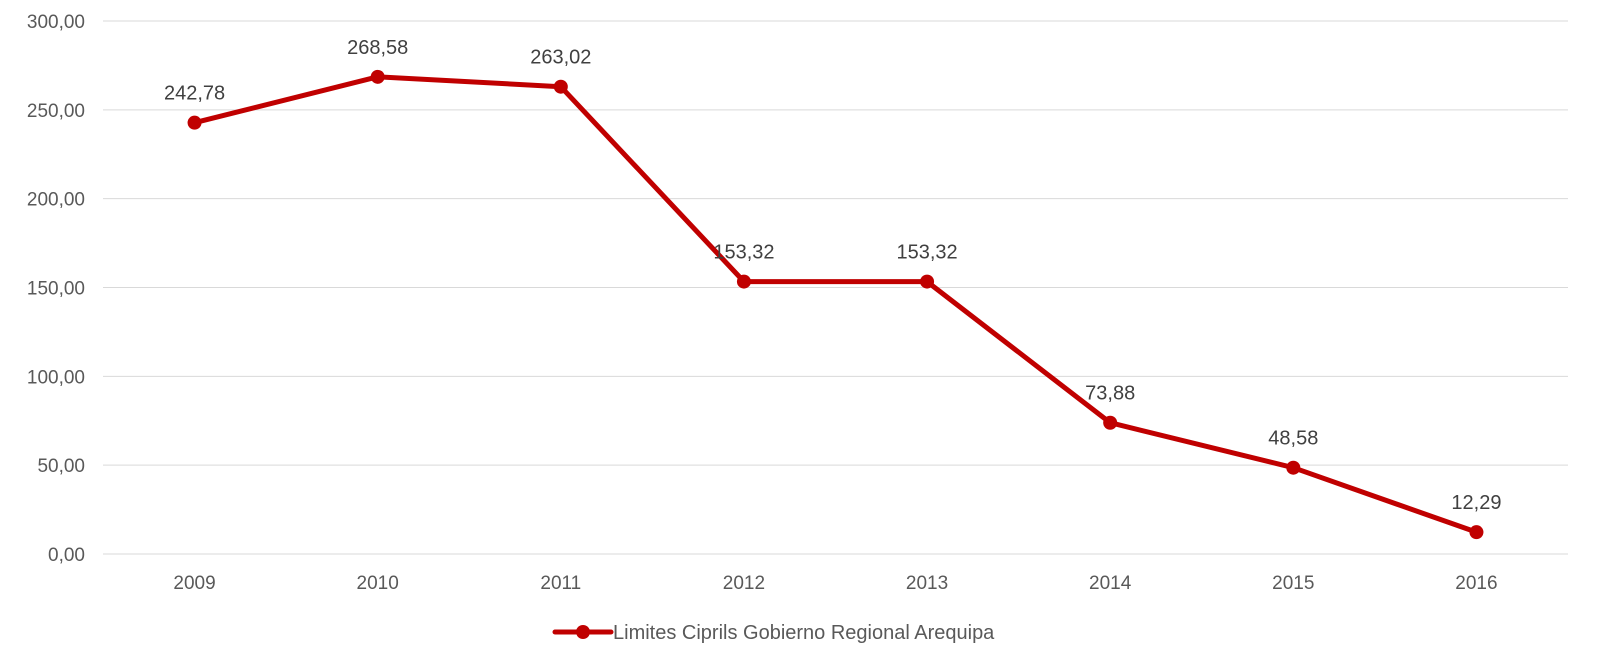  What do you see at coordinates (56, 377) in the screenshot?
I see `y-tick-label: 100,00` at bounding box center [56, 377].